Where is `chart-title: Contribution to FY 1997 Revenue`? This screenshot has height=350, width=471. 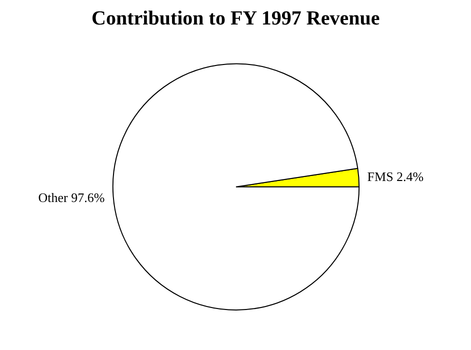
chart-title: Contribution to FY 1997 Revenue is located at coordinates (236, 19).